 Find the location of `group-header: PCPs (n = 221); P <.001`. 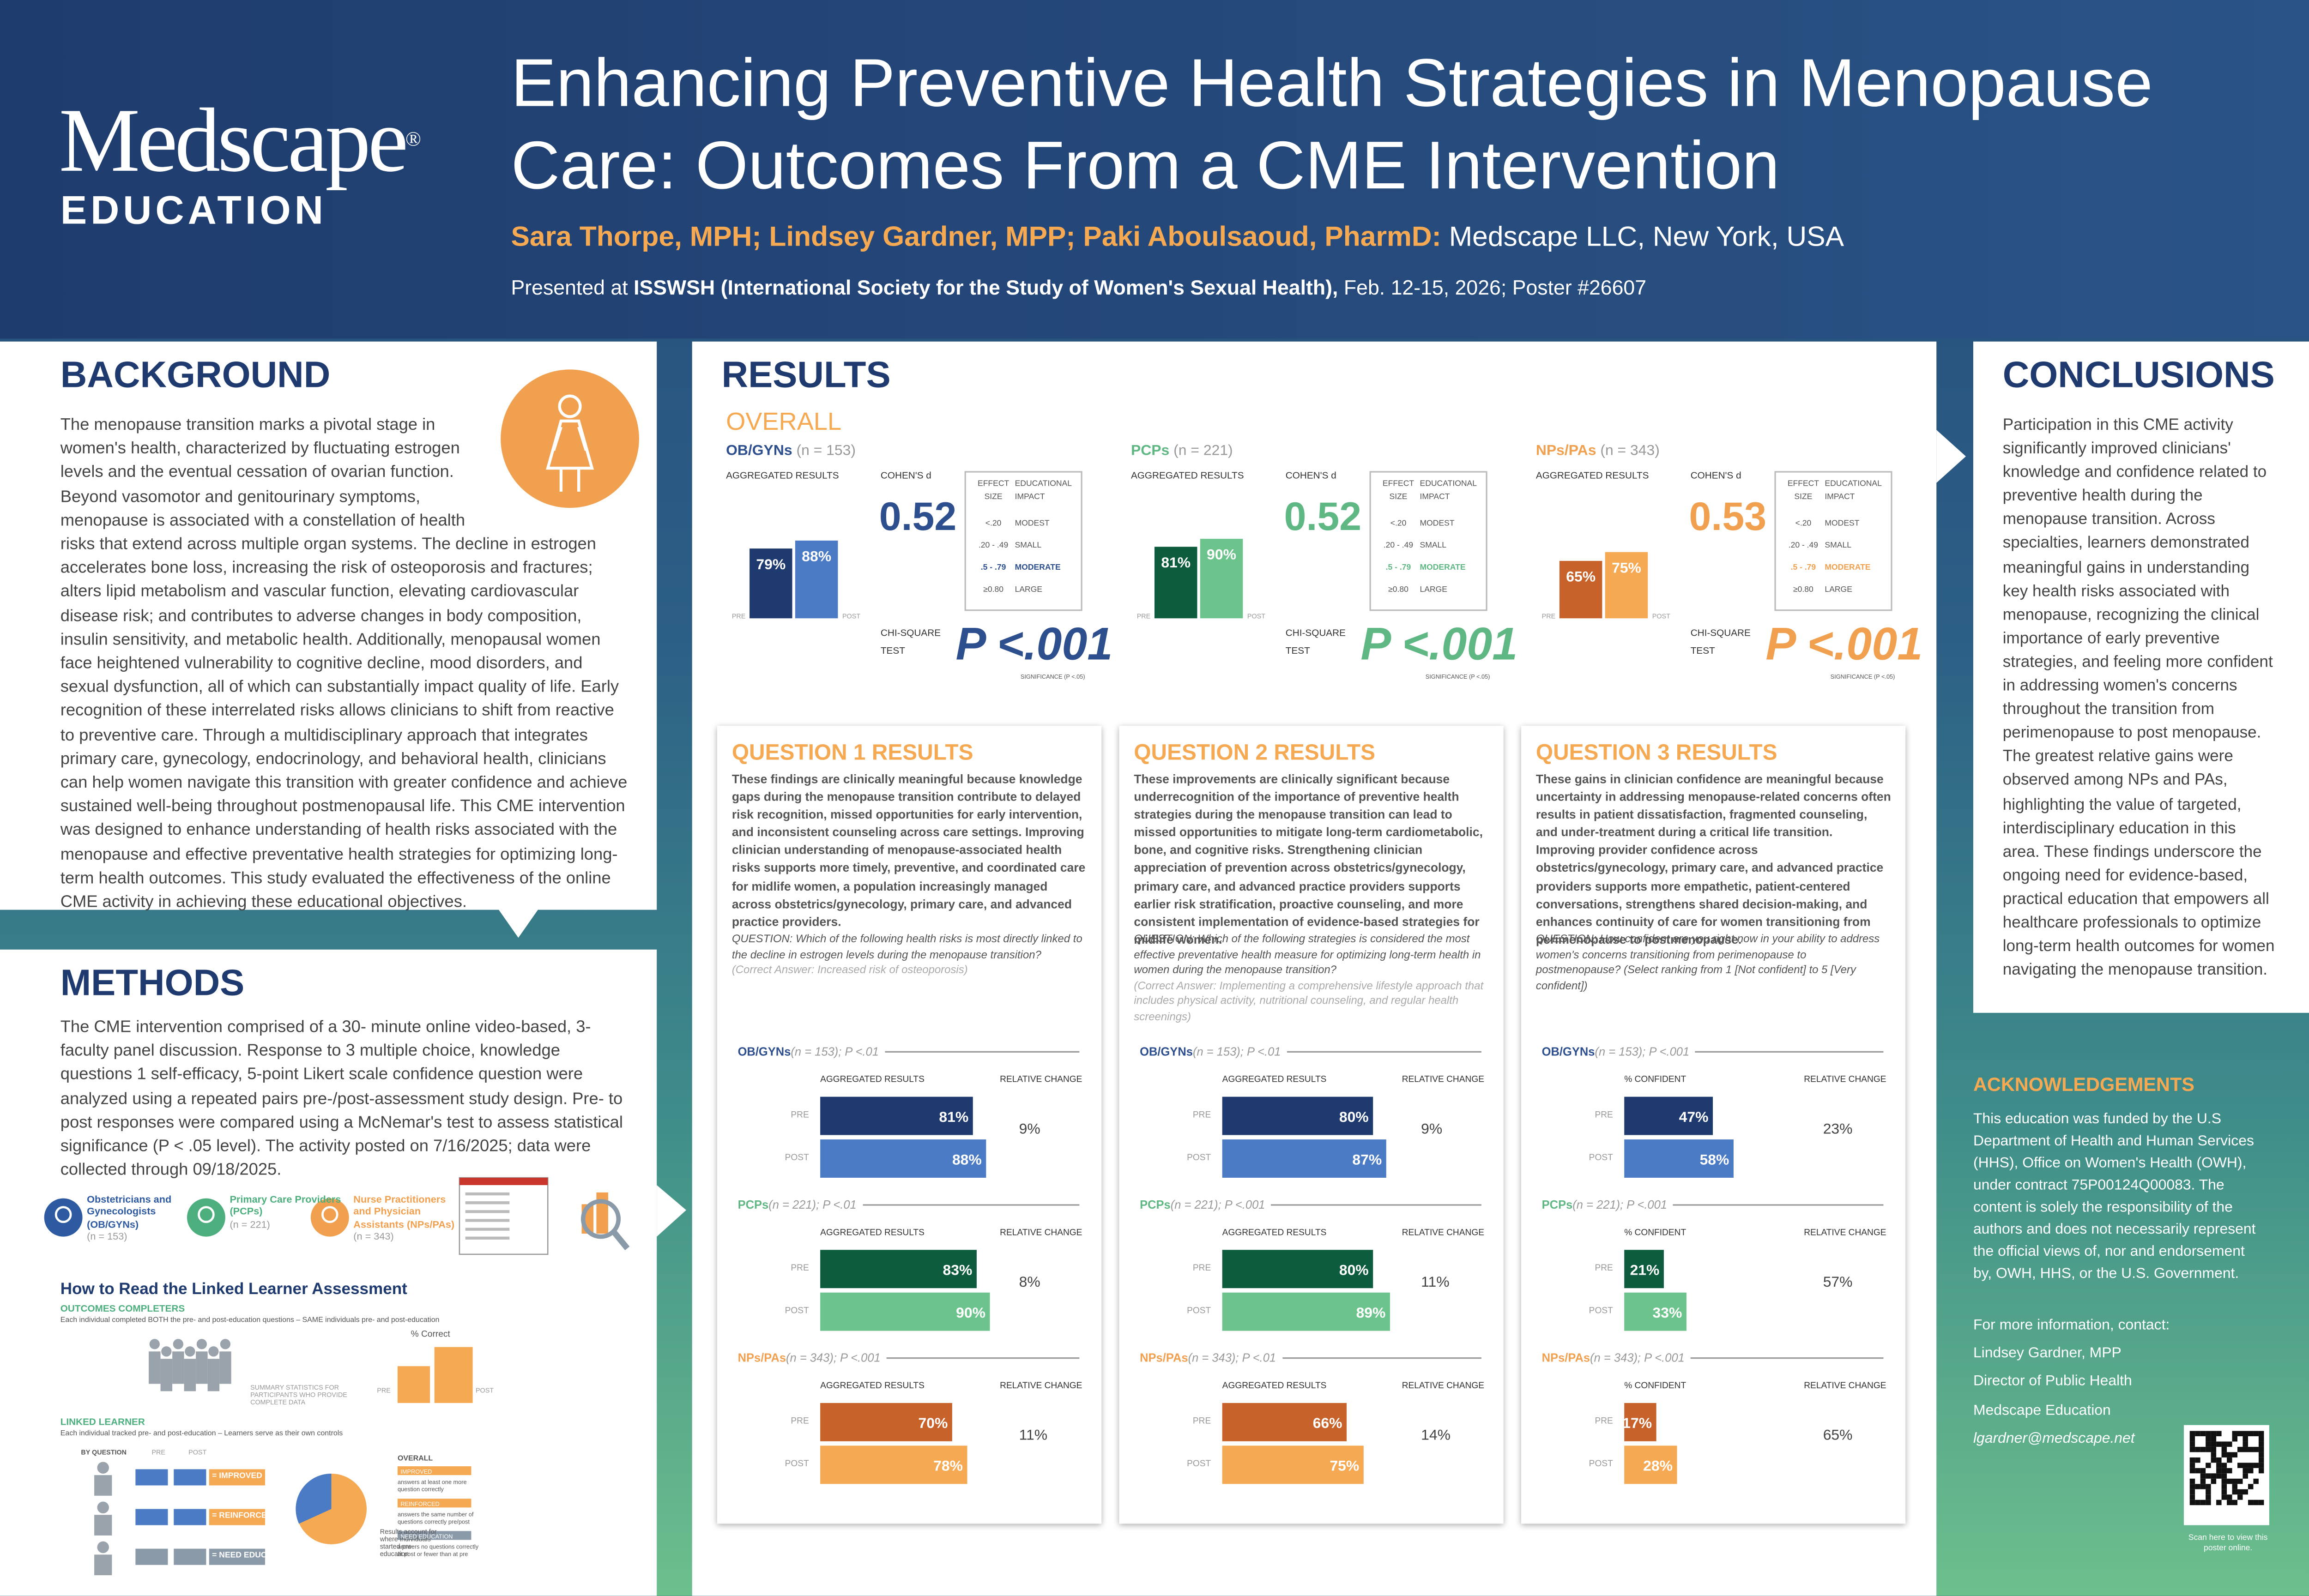

group-header: PCPs (n = 221); P <.001 is located at coordinates (1310, 1205).